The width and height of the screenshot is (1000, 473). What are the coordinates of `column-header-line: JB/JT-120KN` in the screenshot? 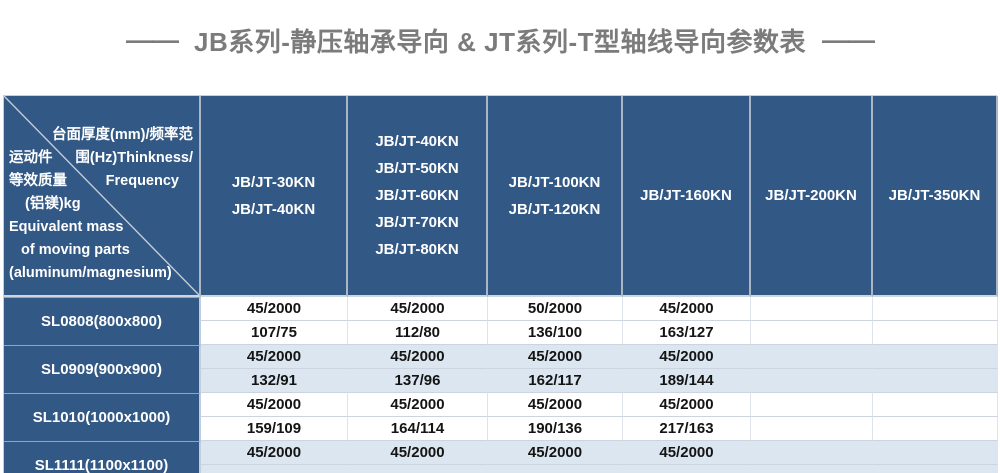 It's located at (554, 209).